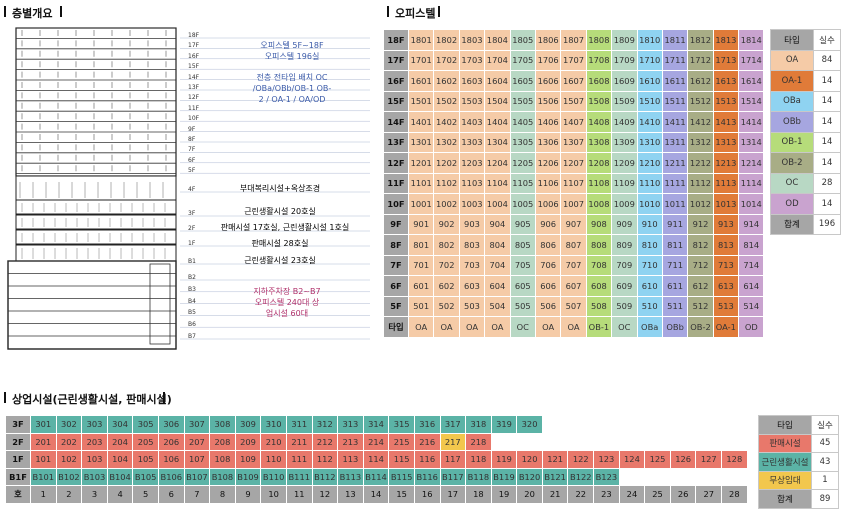 This screenshot has height=512, width=845. What do you see at coordinates (522, 122) in the screenshot?
I see `office-unit-cell: 1405` at bounding box center [522, 122].